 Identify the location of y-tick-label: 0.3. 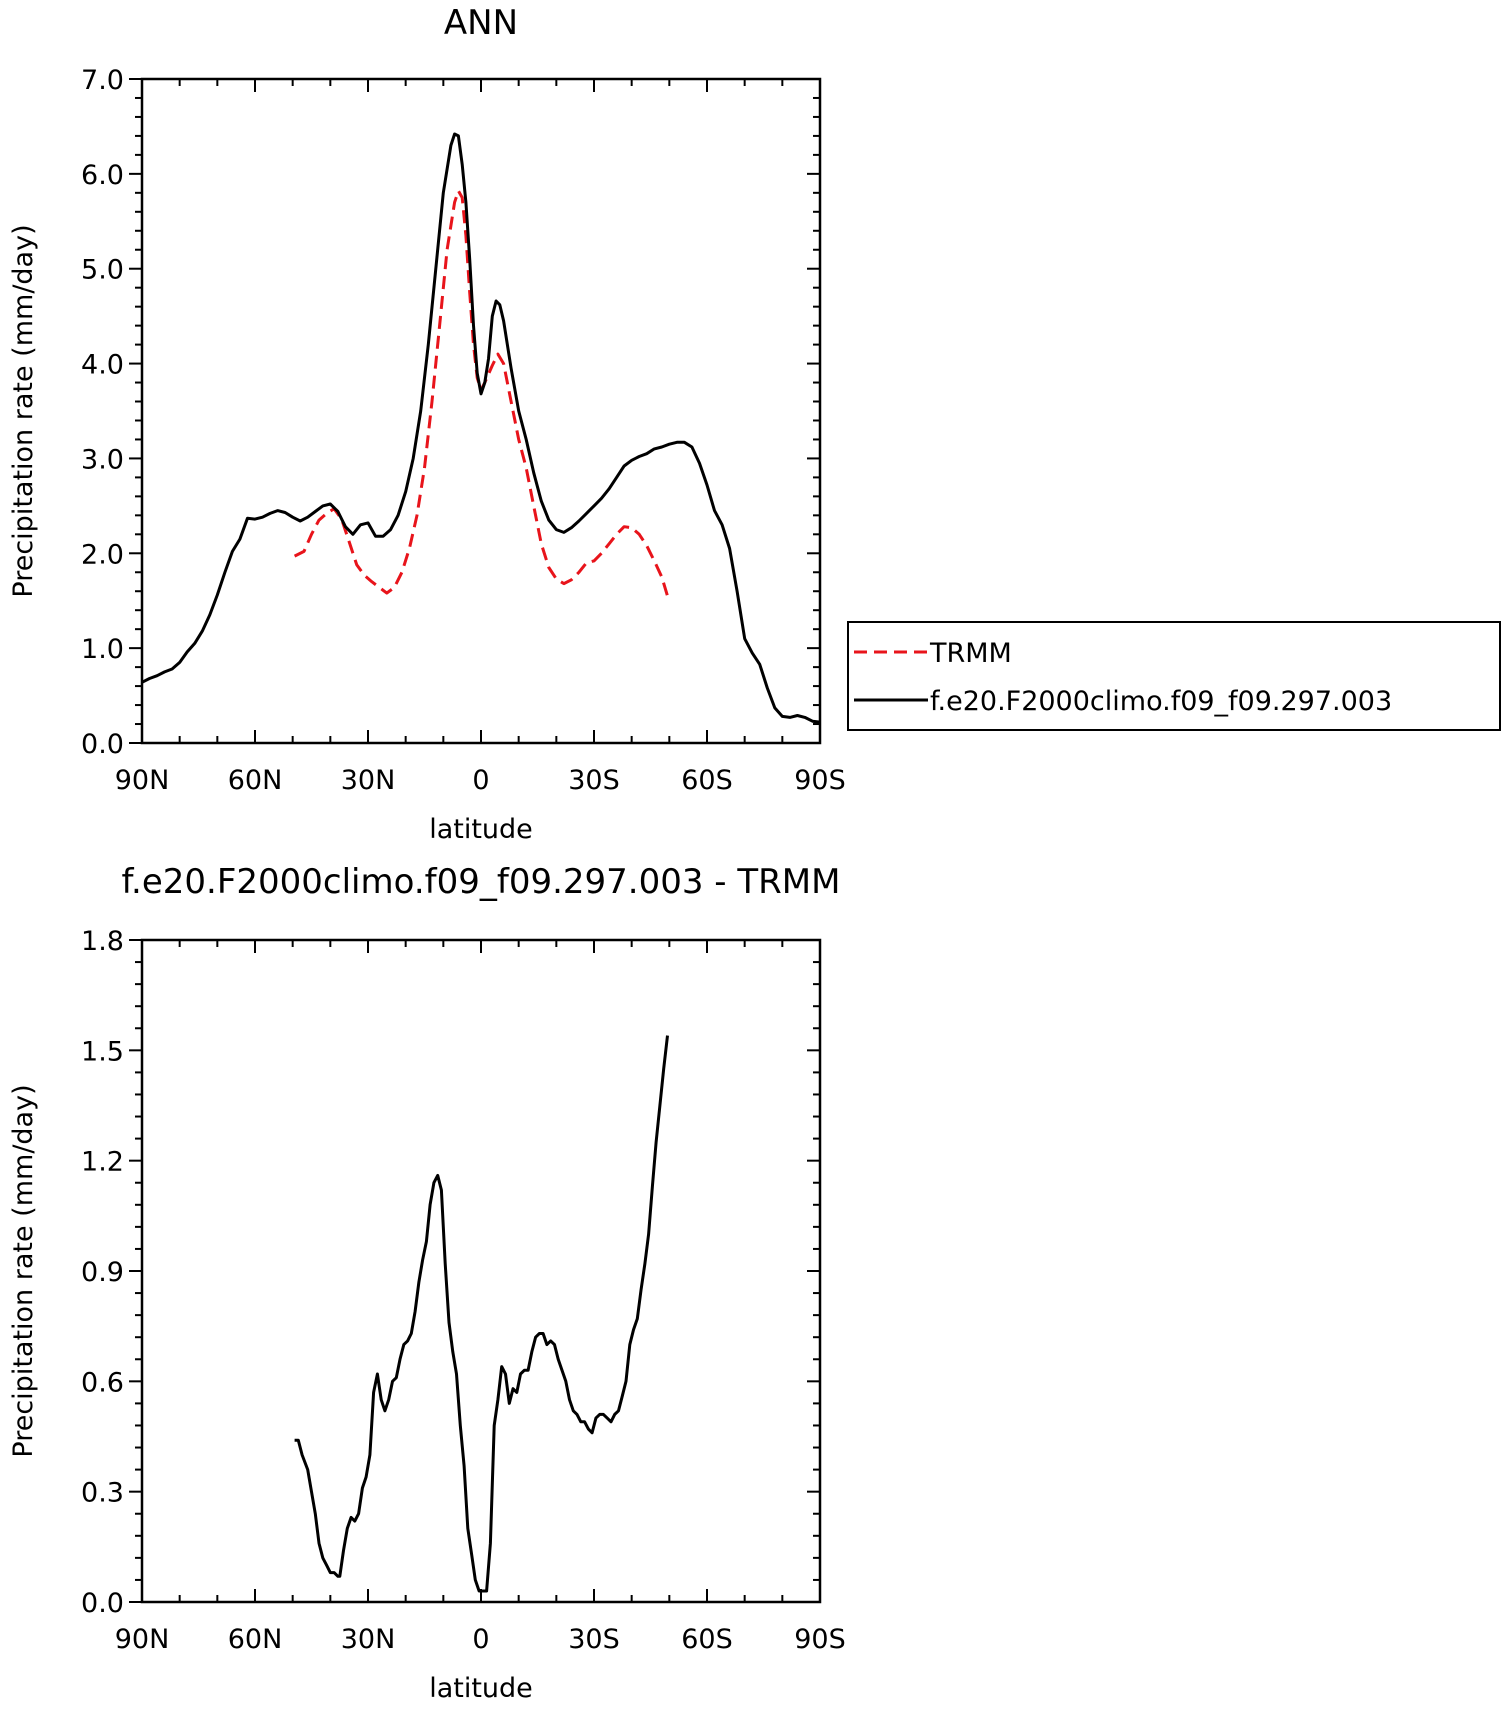
(102, 1493).